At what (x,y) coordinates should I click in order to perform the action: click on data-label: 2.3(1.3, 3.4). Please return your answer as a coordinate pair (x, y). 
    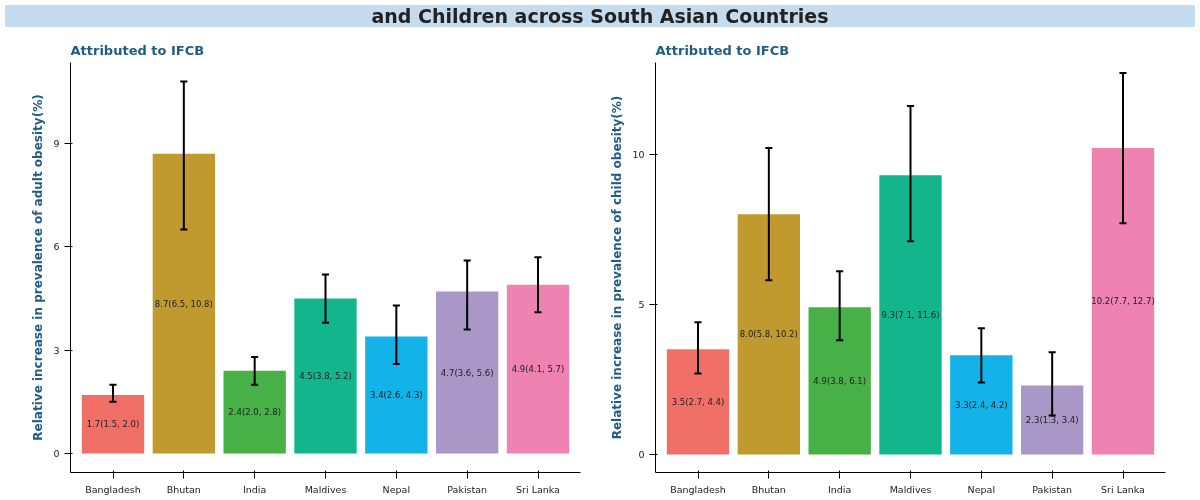
    Looking at the image, I should click on (1052, 419).